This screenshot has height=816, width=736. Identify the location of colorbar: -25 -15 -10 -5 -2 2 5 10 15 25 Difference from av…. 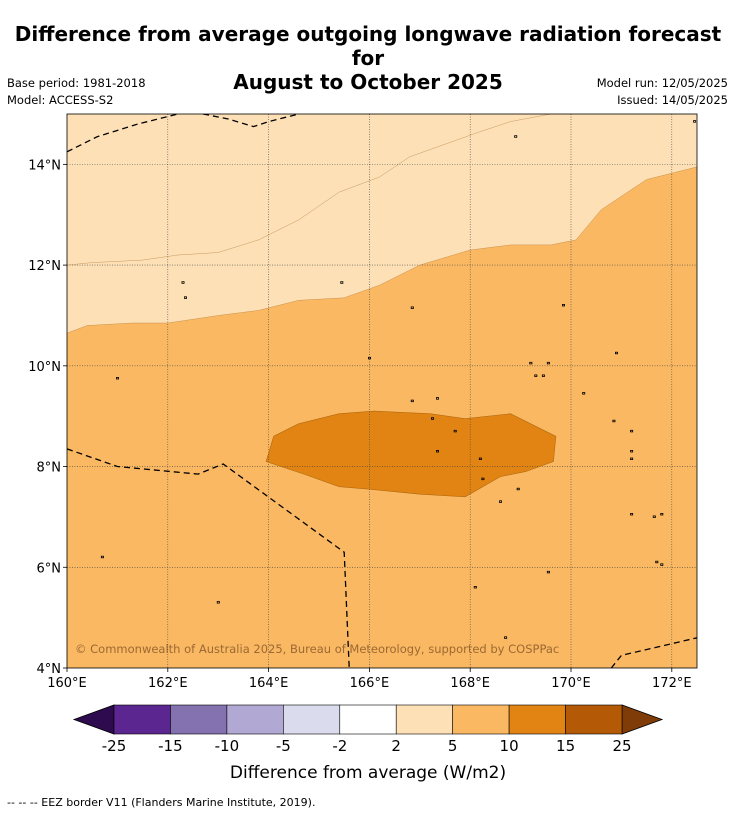
(368, 743).